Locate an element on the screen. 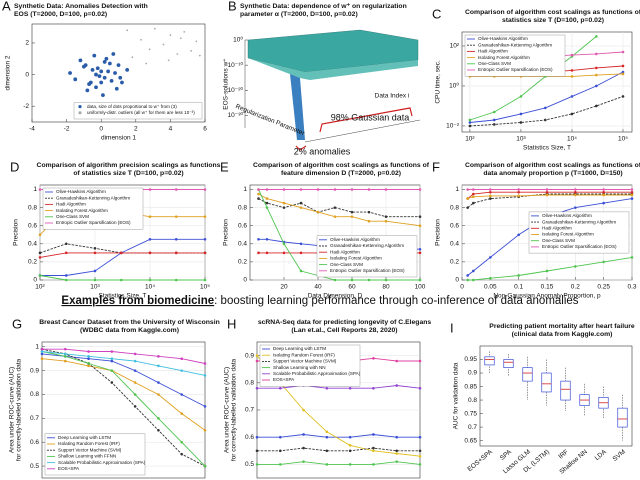 This screenshot has width=640, height=480. panel-letter: F is located at coordinates (436, 166).